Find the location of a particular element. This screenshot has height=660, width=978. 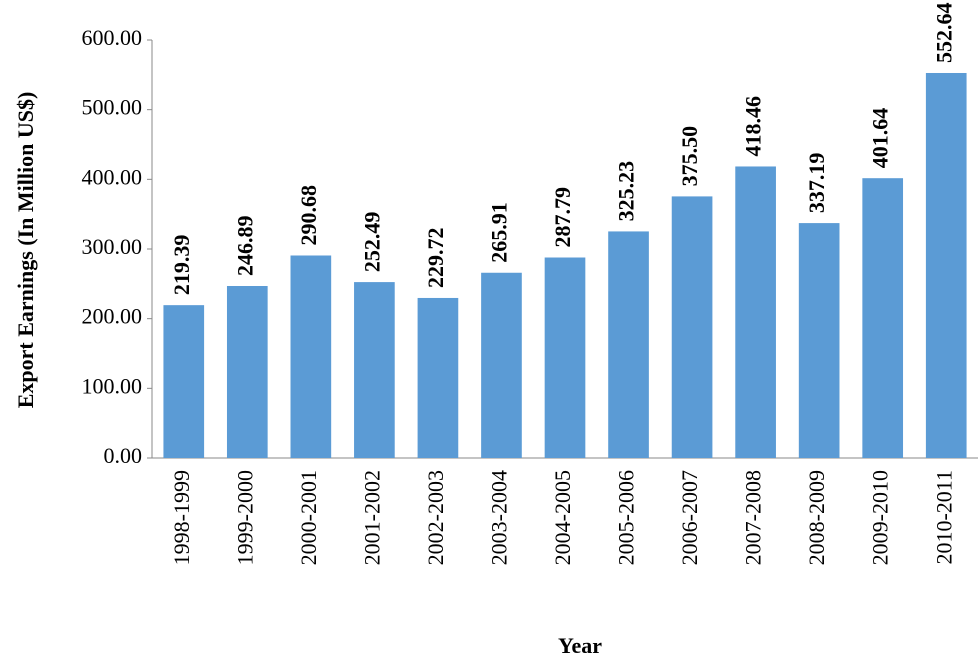

x-tick-label: 2007-2008 is located at coordinates (753, 517).